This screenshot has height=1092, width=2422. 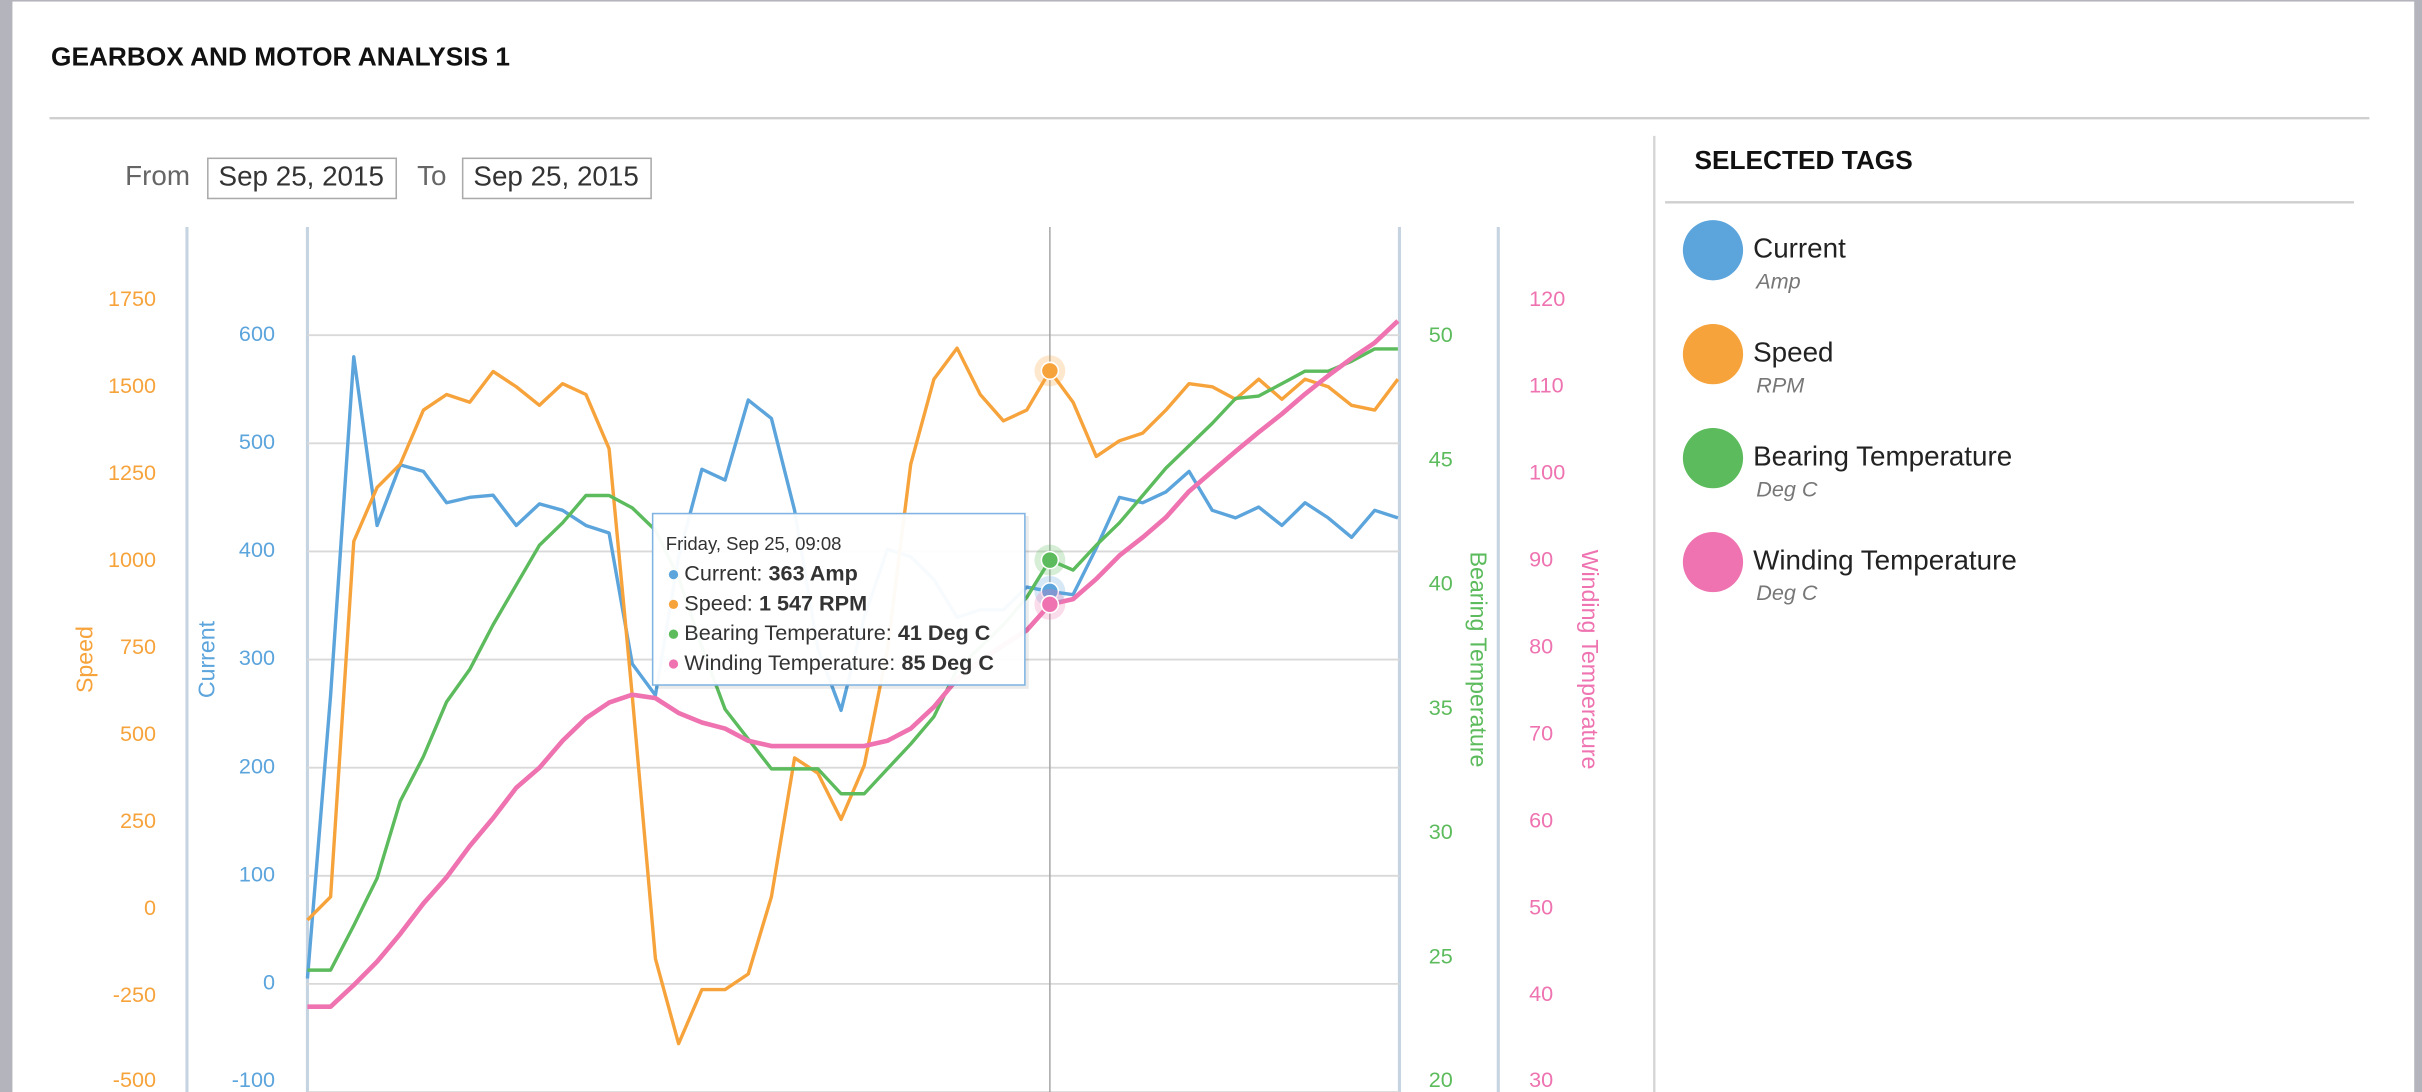 I want to click on axis-title: Current, so click(x=207, y=659).